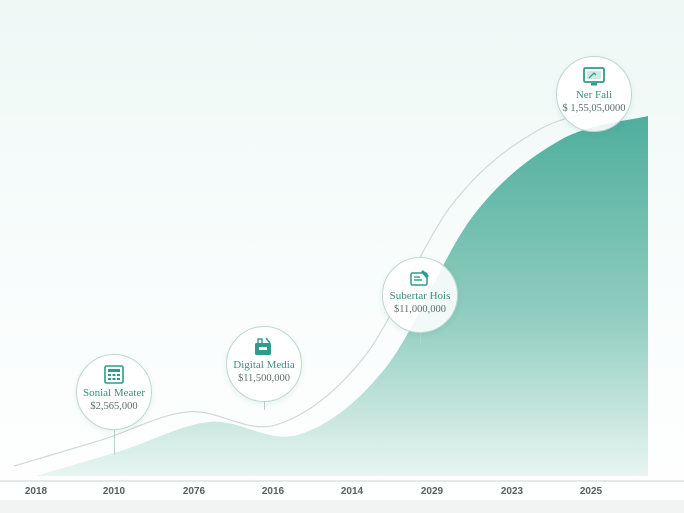  Describe the element at coordinates (263, 346) in the screenshot. I see `media-kit-icon` at that location.